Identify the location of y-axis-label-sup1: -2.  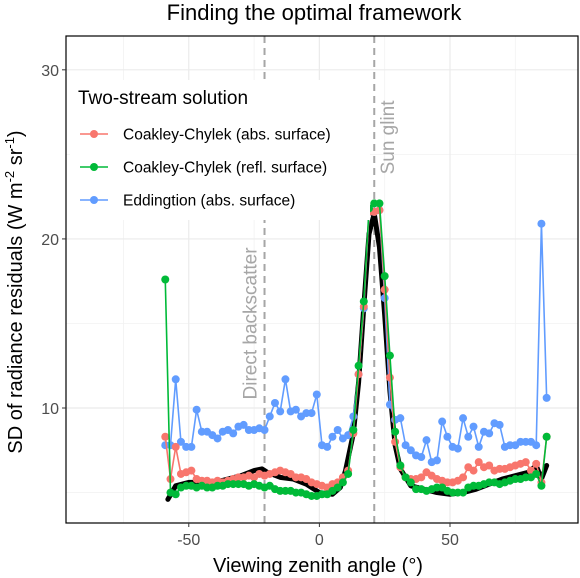
(9, 177).